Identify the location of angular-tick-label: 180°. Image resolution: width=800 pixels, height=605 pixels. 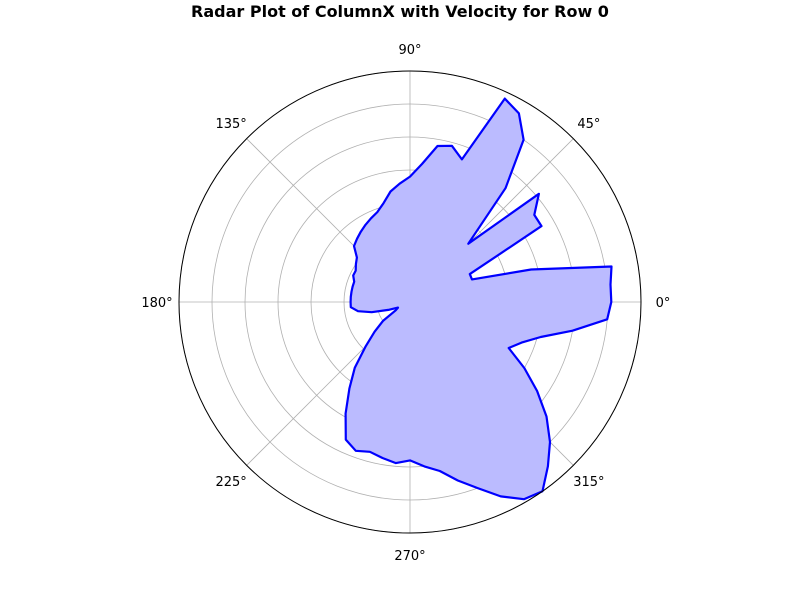
(156, 303).